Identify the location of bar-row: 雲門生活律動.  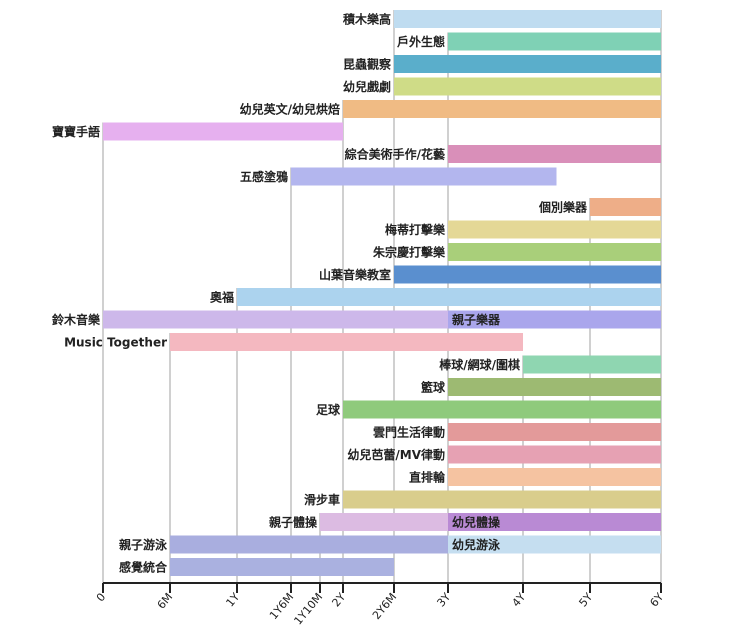
(517, 432).